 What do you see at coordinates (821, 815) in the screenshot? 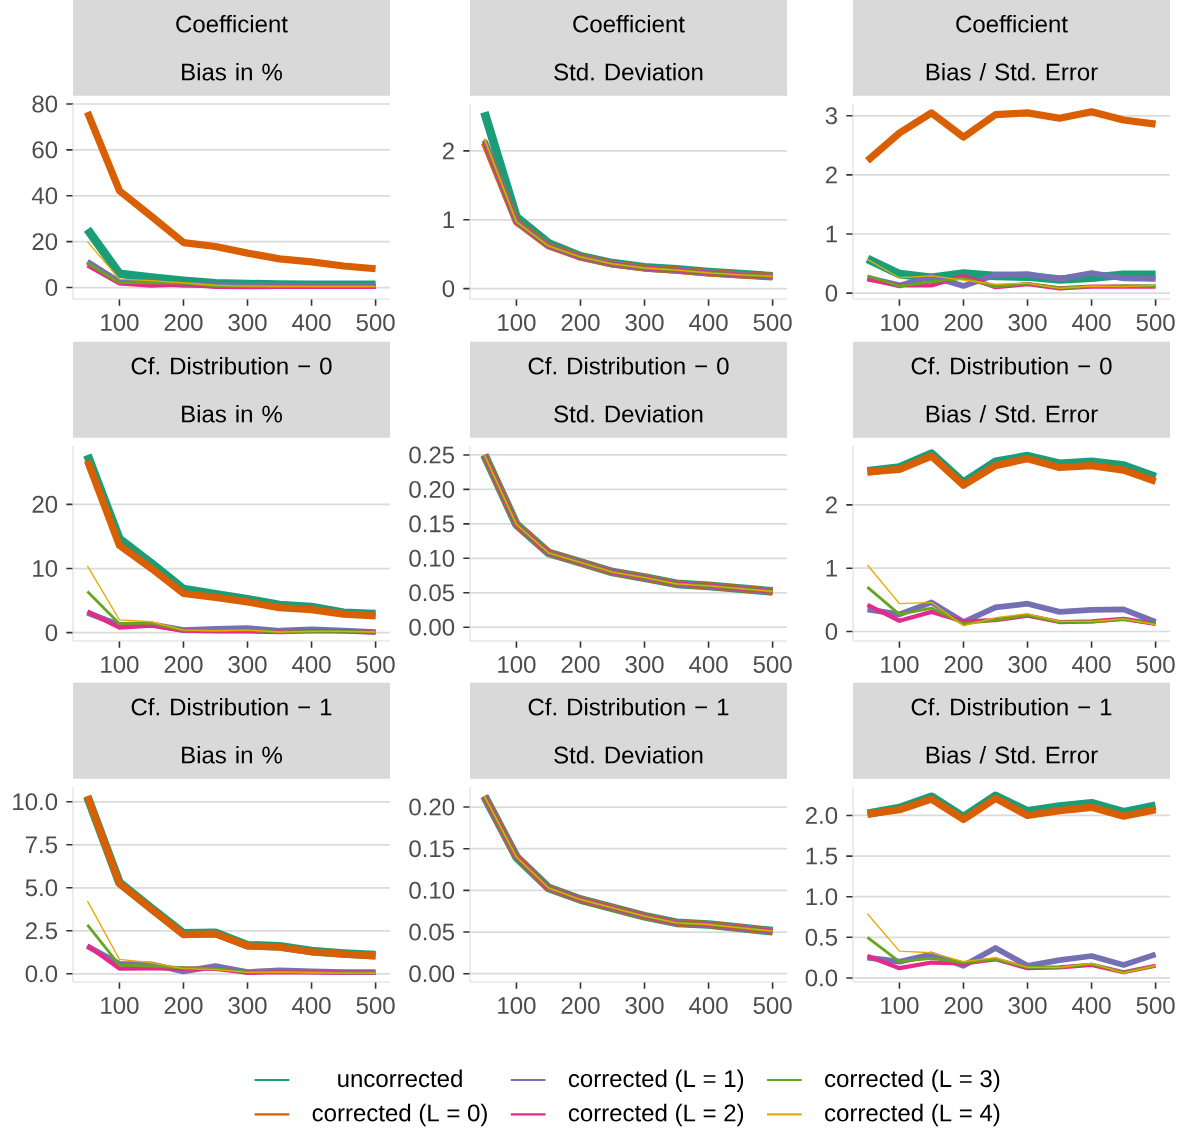
I see `y-tick-label: 2.0` at bounding box center [821, 815].